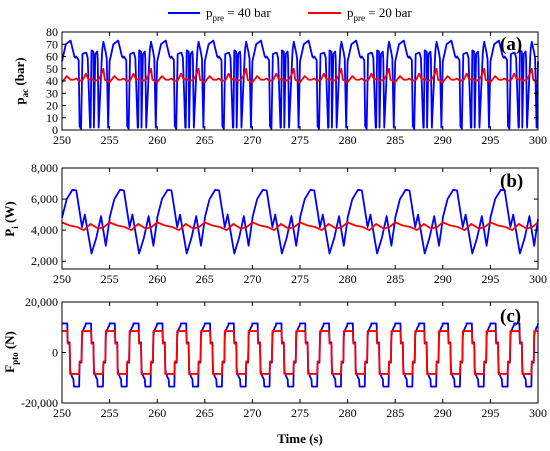  What do you see at coordinates (490, 140) in the screenshot?
I see `panel-a-xtick-label-295: 295` at bounding box center [490, 140].